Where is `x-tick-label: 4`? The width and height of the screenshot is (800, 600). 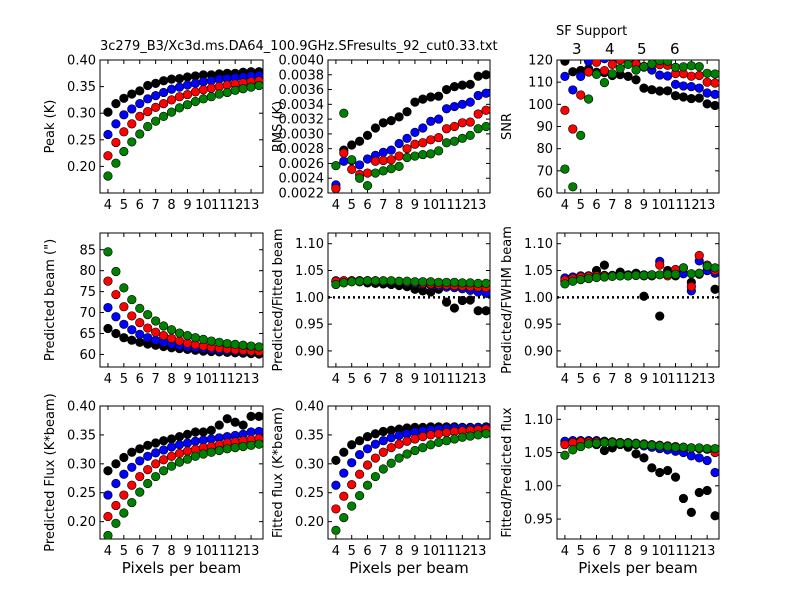 x-tick-label: 4 is located at coordinates (336, 551).